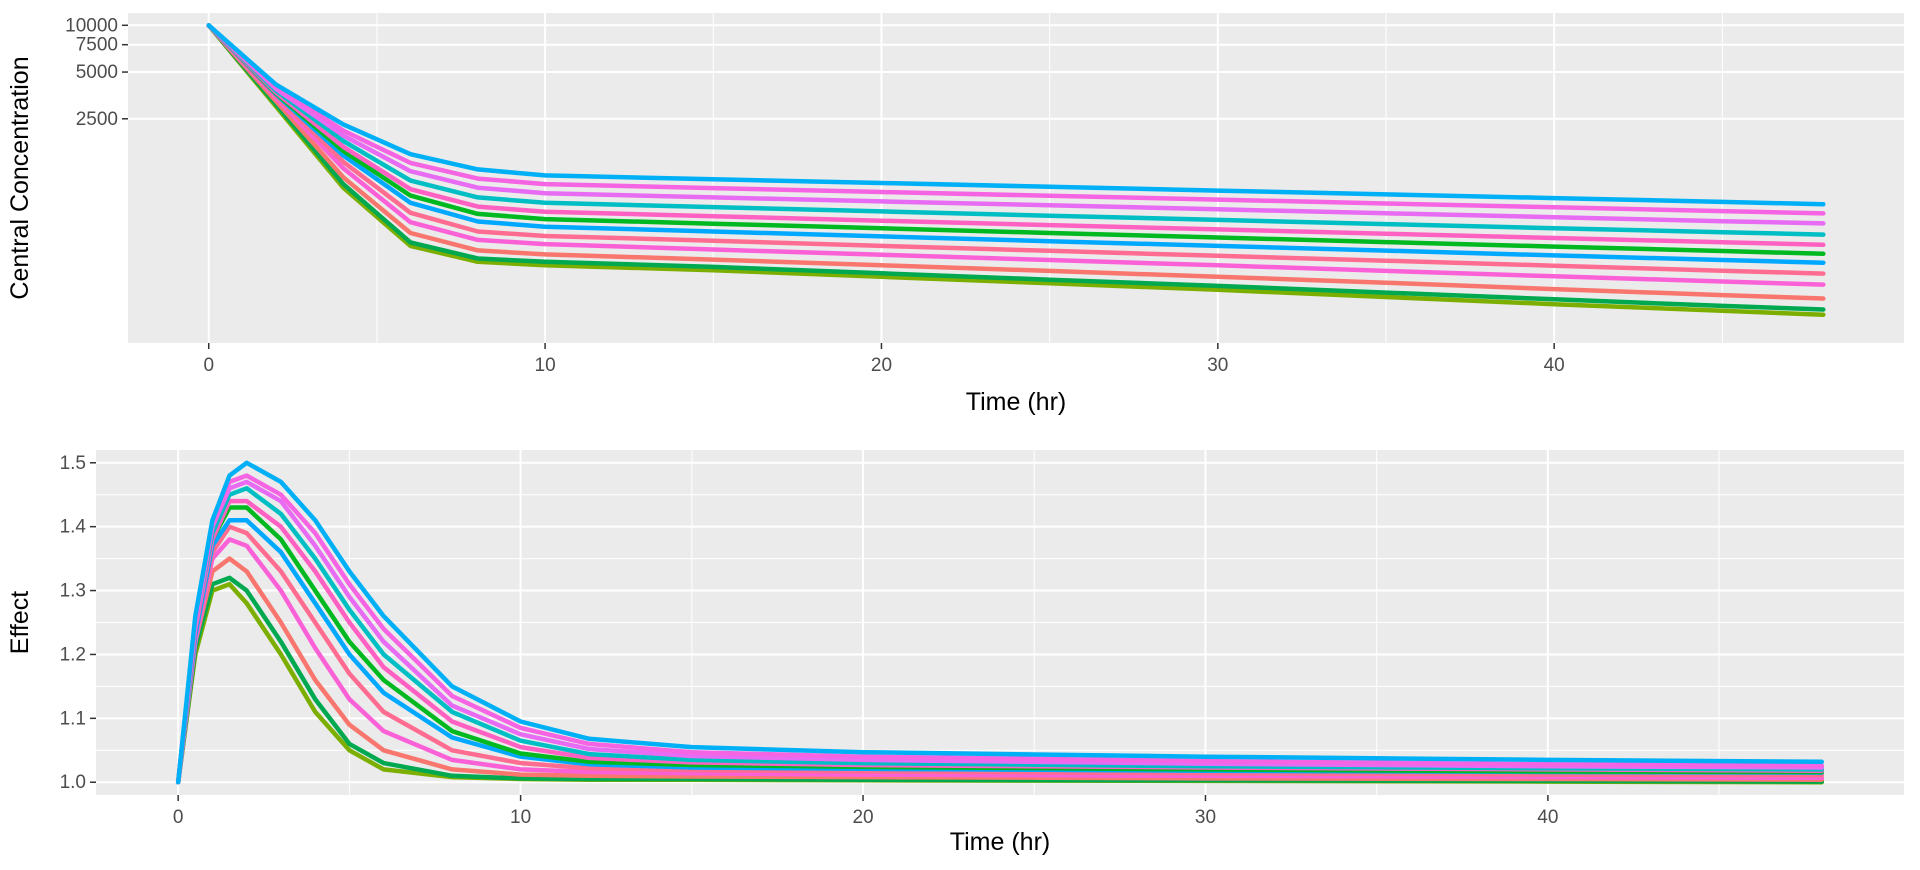 The image size is (1920, 870). What do you see at coordinates (73, 654) in the screenshot?
I see `y-tick-label: 1.2` at bounding box center [73, 654].